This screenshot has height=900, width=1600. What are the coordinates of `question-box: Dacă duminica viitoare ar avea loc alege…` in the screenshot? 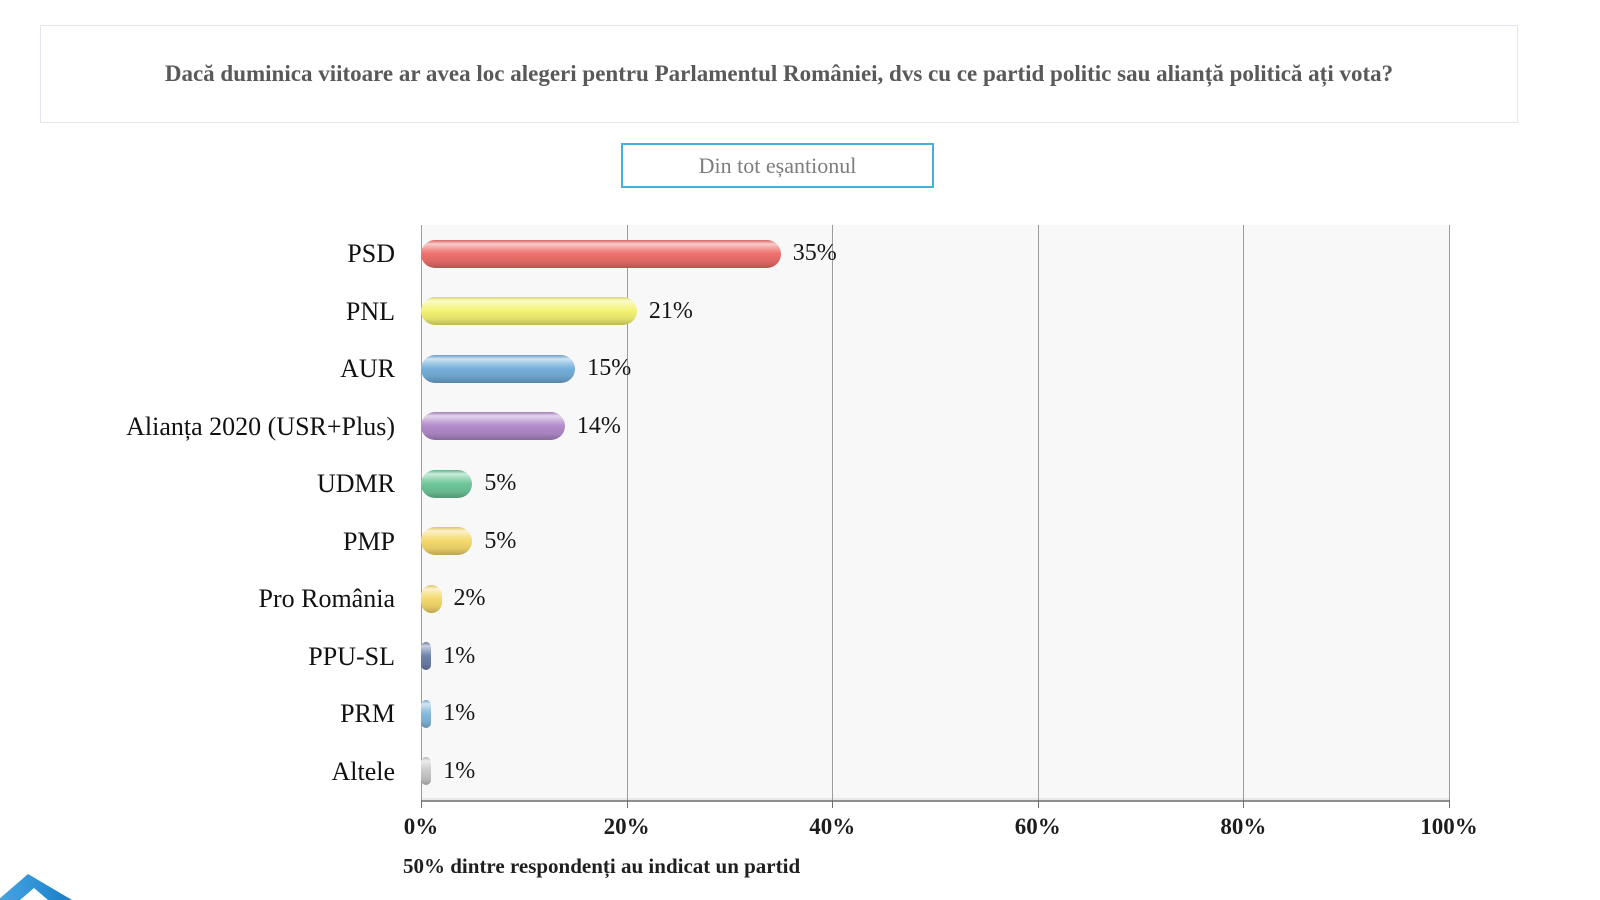 It's located at (779, 74).